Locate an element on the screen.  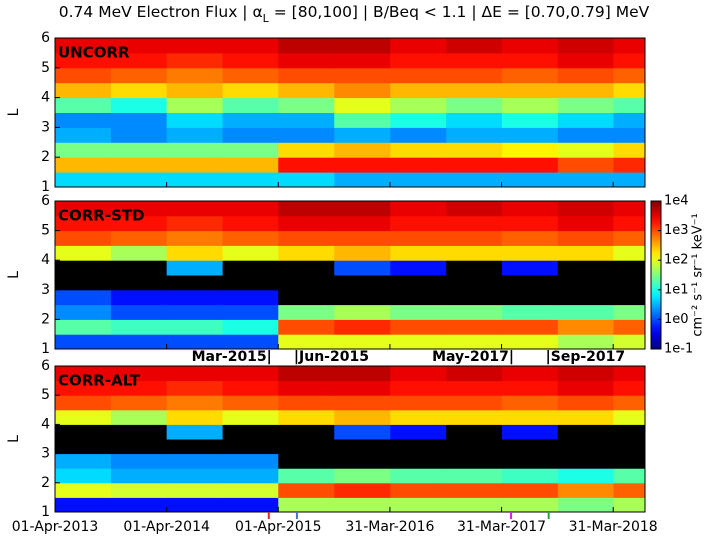
title-part: 0.74 MeV Electron Flux | α is located at coordinates (161, 12).